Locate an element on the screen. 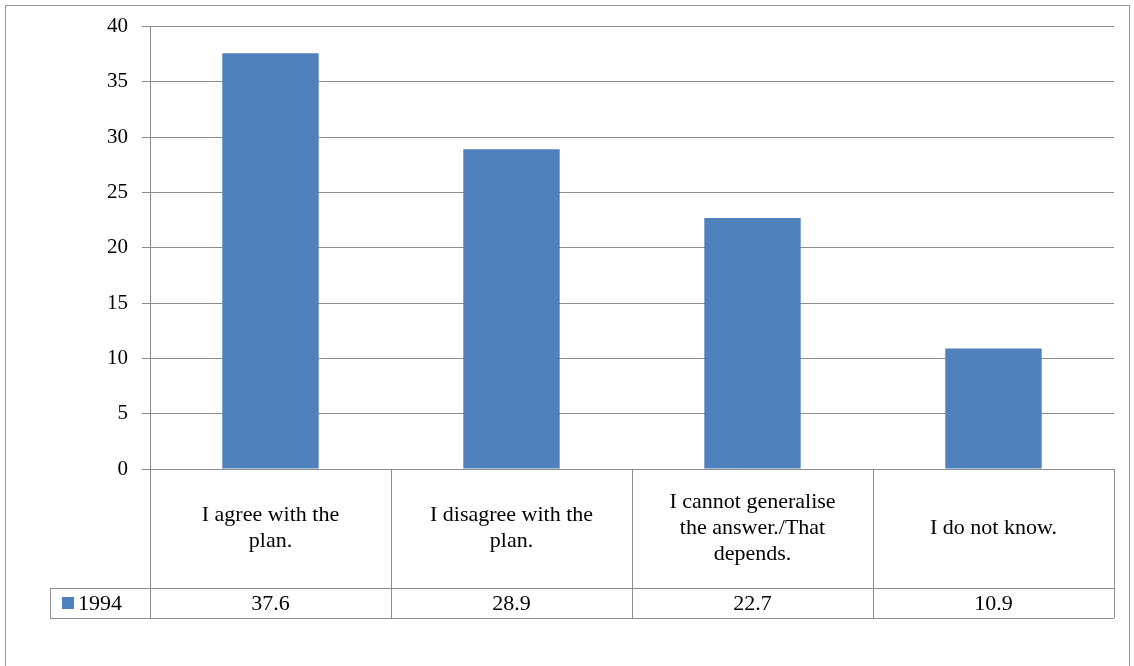  y-tick-label: 20 is located at coordinates (117, 246).